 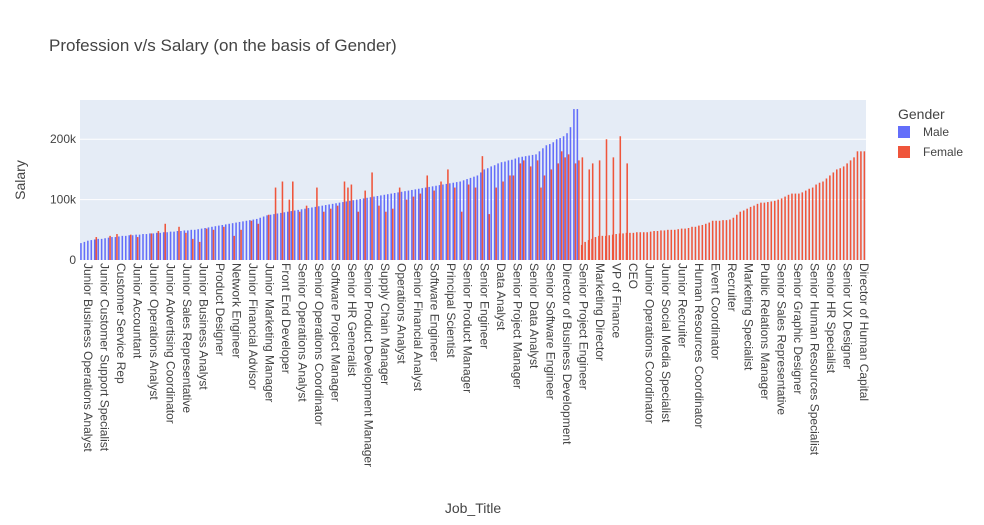 What do you see at coordinates (904, 152) in the screenshot?
I see `legend-swatch-female` at bounding box center [904, 152].